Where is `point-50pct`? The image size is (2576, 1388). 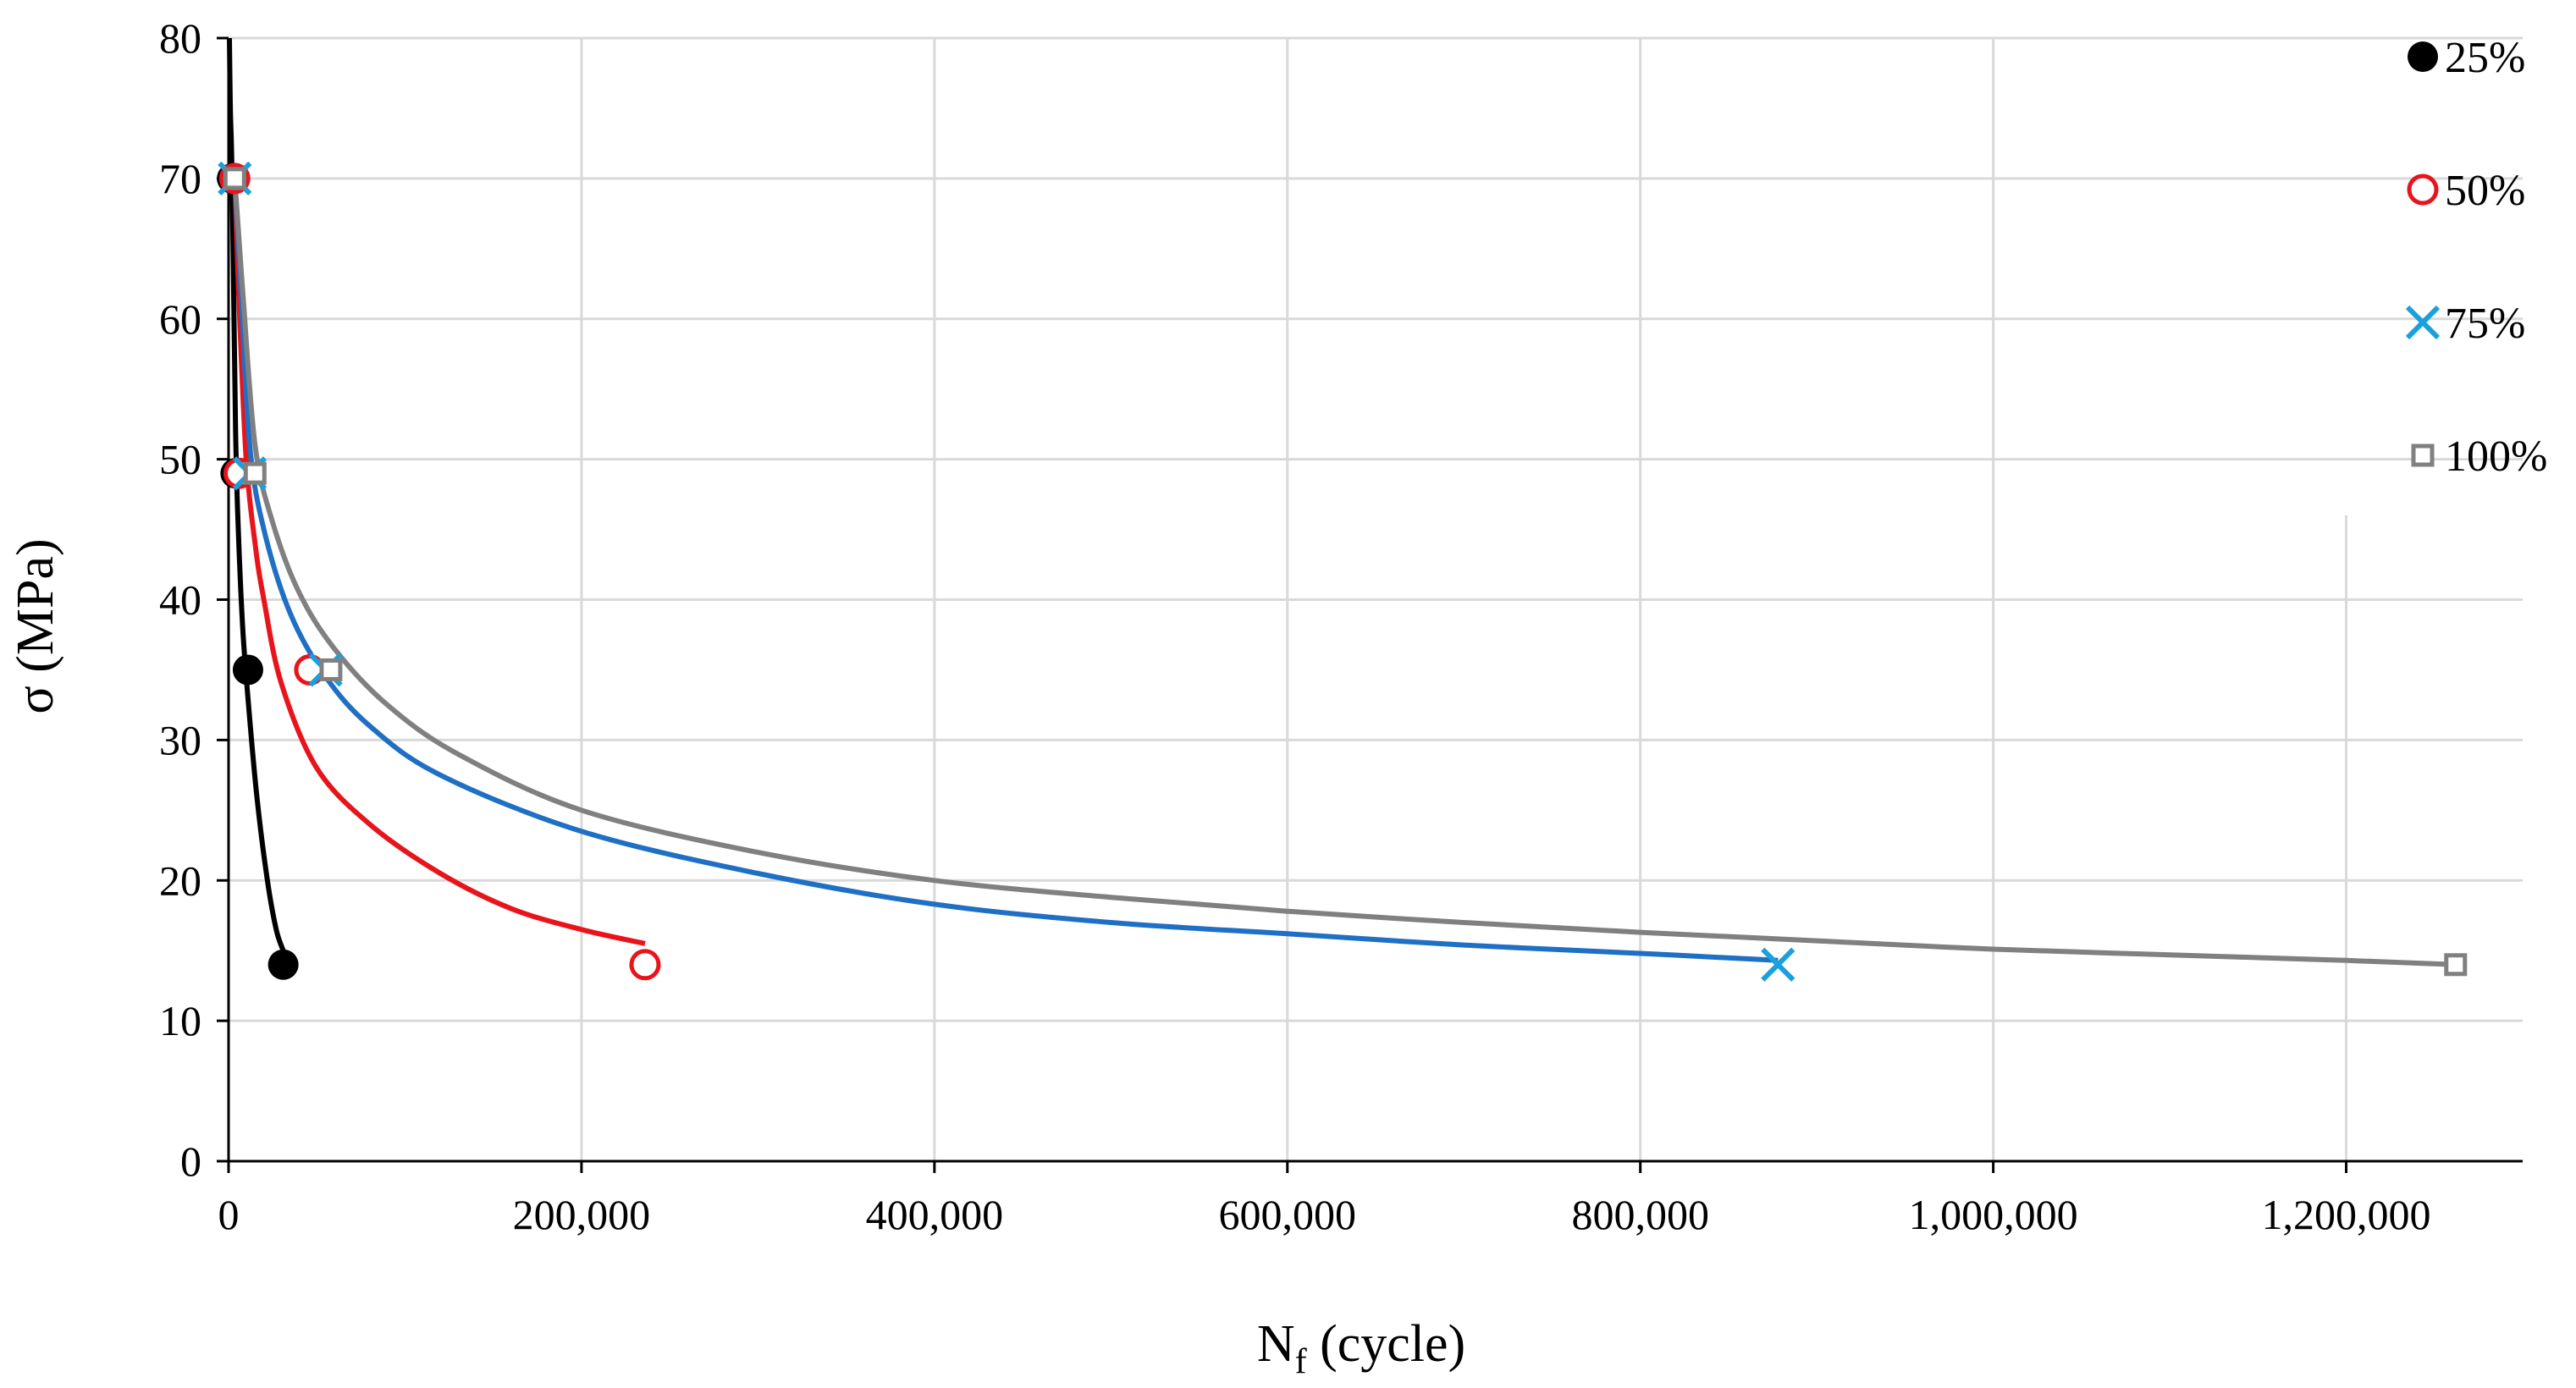 point-50pct is located at coordinates (645, 965).